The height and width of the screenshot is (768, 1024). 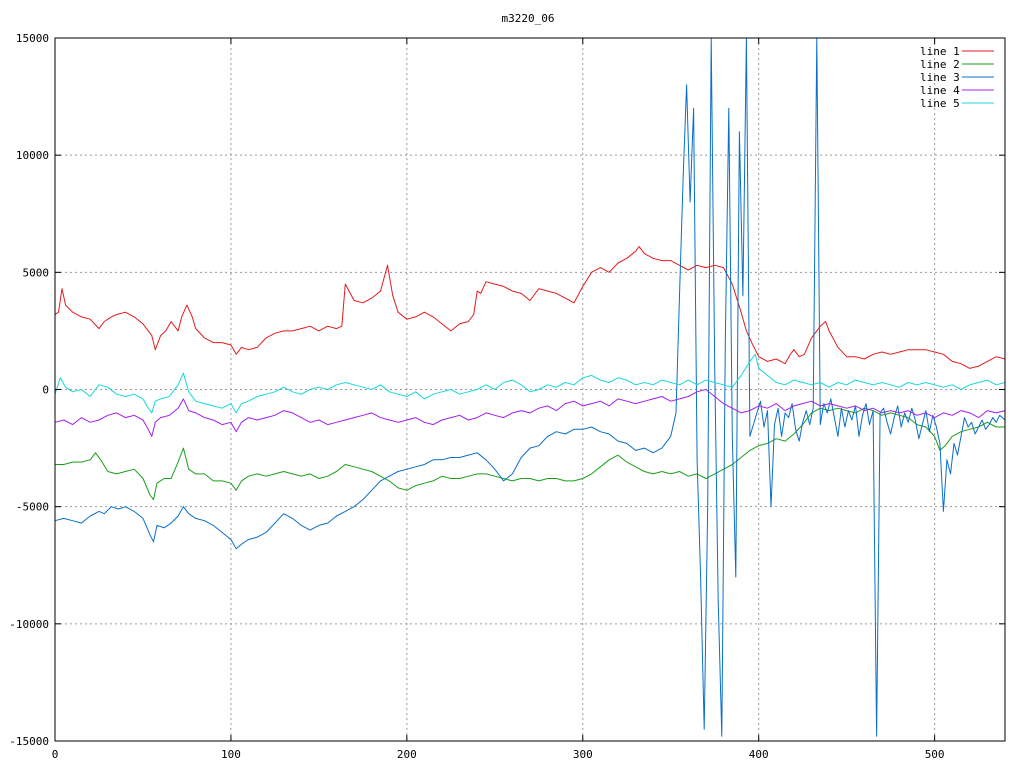 What do you see at coordinates (29, 624) in the screenshot?
I see `y-tick-label: -10000` at bounding box center [29, 624].